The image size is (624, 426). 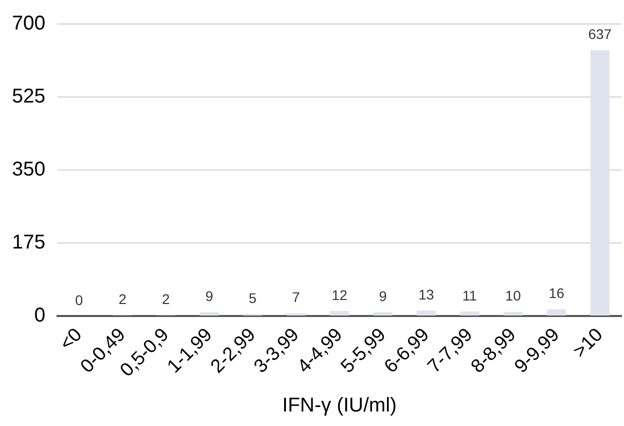 I want to click on data-label: 5, so click(x=252, y=298).